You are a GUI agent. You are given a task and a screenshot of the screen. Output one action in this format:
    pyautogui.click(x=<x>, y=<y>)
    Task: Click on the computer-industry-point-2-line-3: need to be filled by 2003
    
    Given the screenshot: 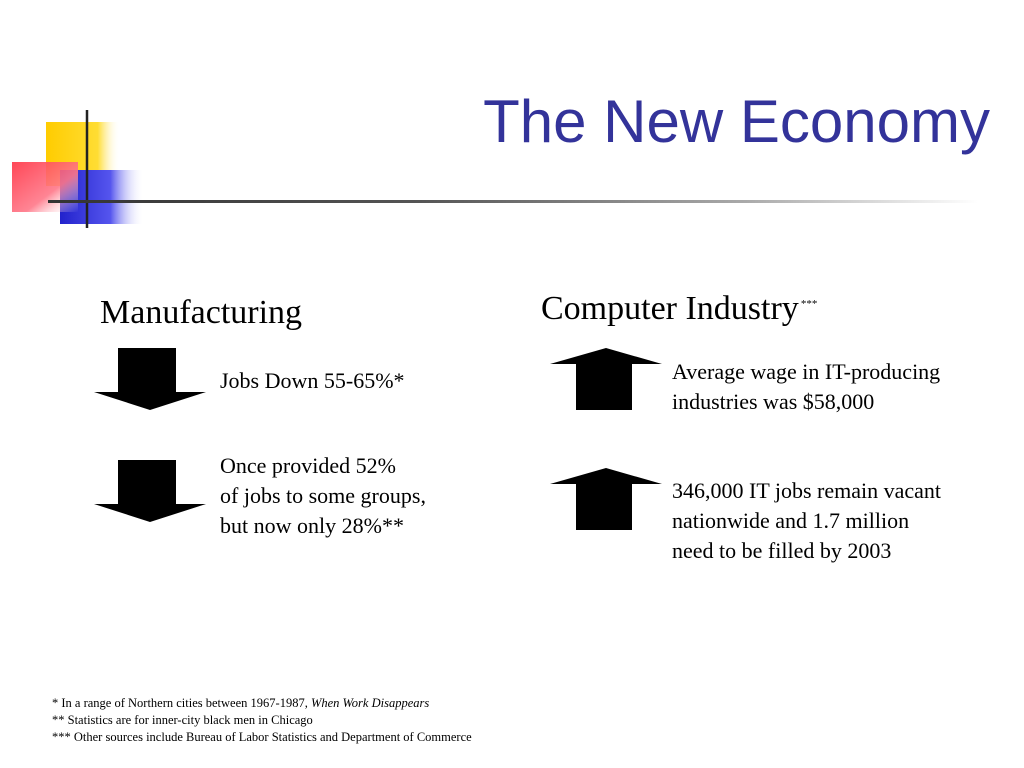 What is the action you would take?
    pyautogui.click(x=782, y=550)
    